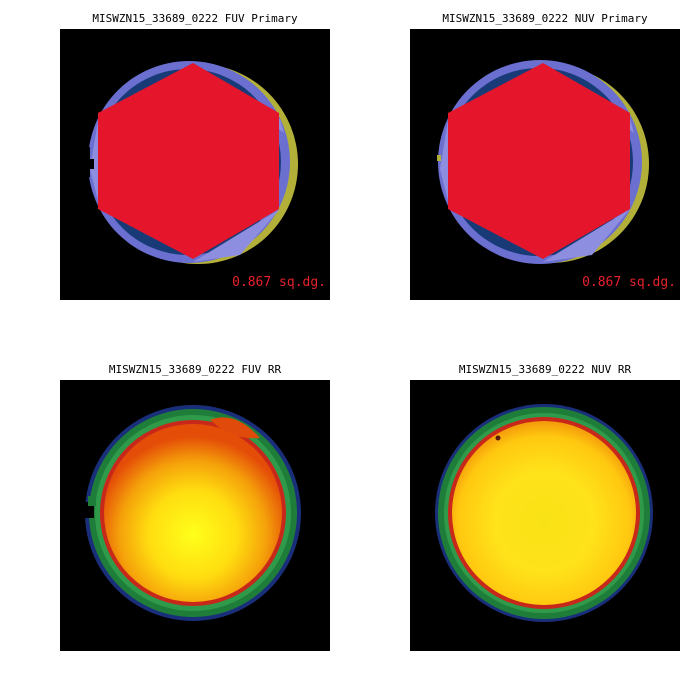  What do you see at coordinates (545, 369) in the screenshot?
I see `nuv-rr-title: MISWZN15_33689_0222 NUV RR` at bounding box center [545, 369].